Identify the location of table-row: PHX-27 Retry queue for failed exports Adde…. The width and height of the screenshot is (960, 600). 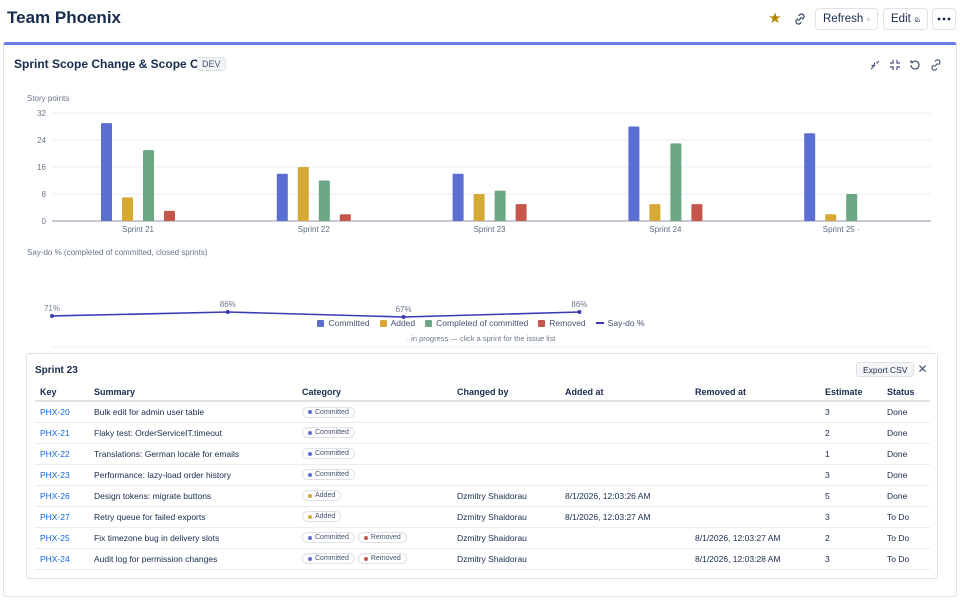
(482, 517).